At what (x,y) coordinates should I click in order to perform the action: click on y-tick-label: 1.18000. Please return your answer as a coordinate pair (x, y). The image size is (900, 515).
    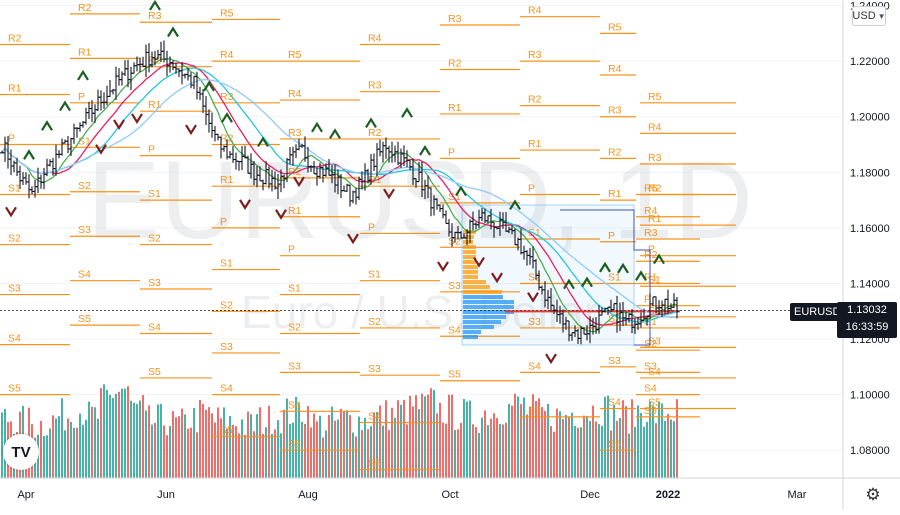
    Looking at the image, I should click on (870, 173).